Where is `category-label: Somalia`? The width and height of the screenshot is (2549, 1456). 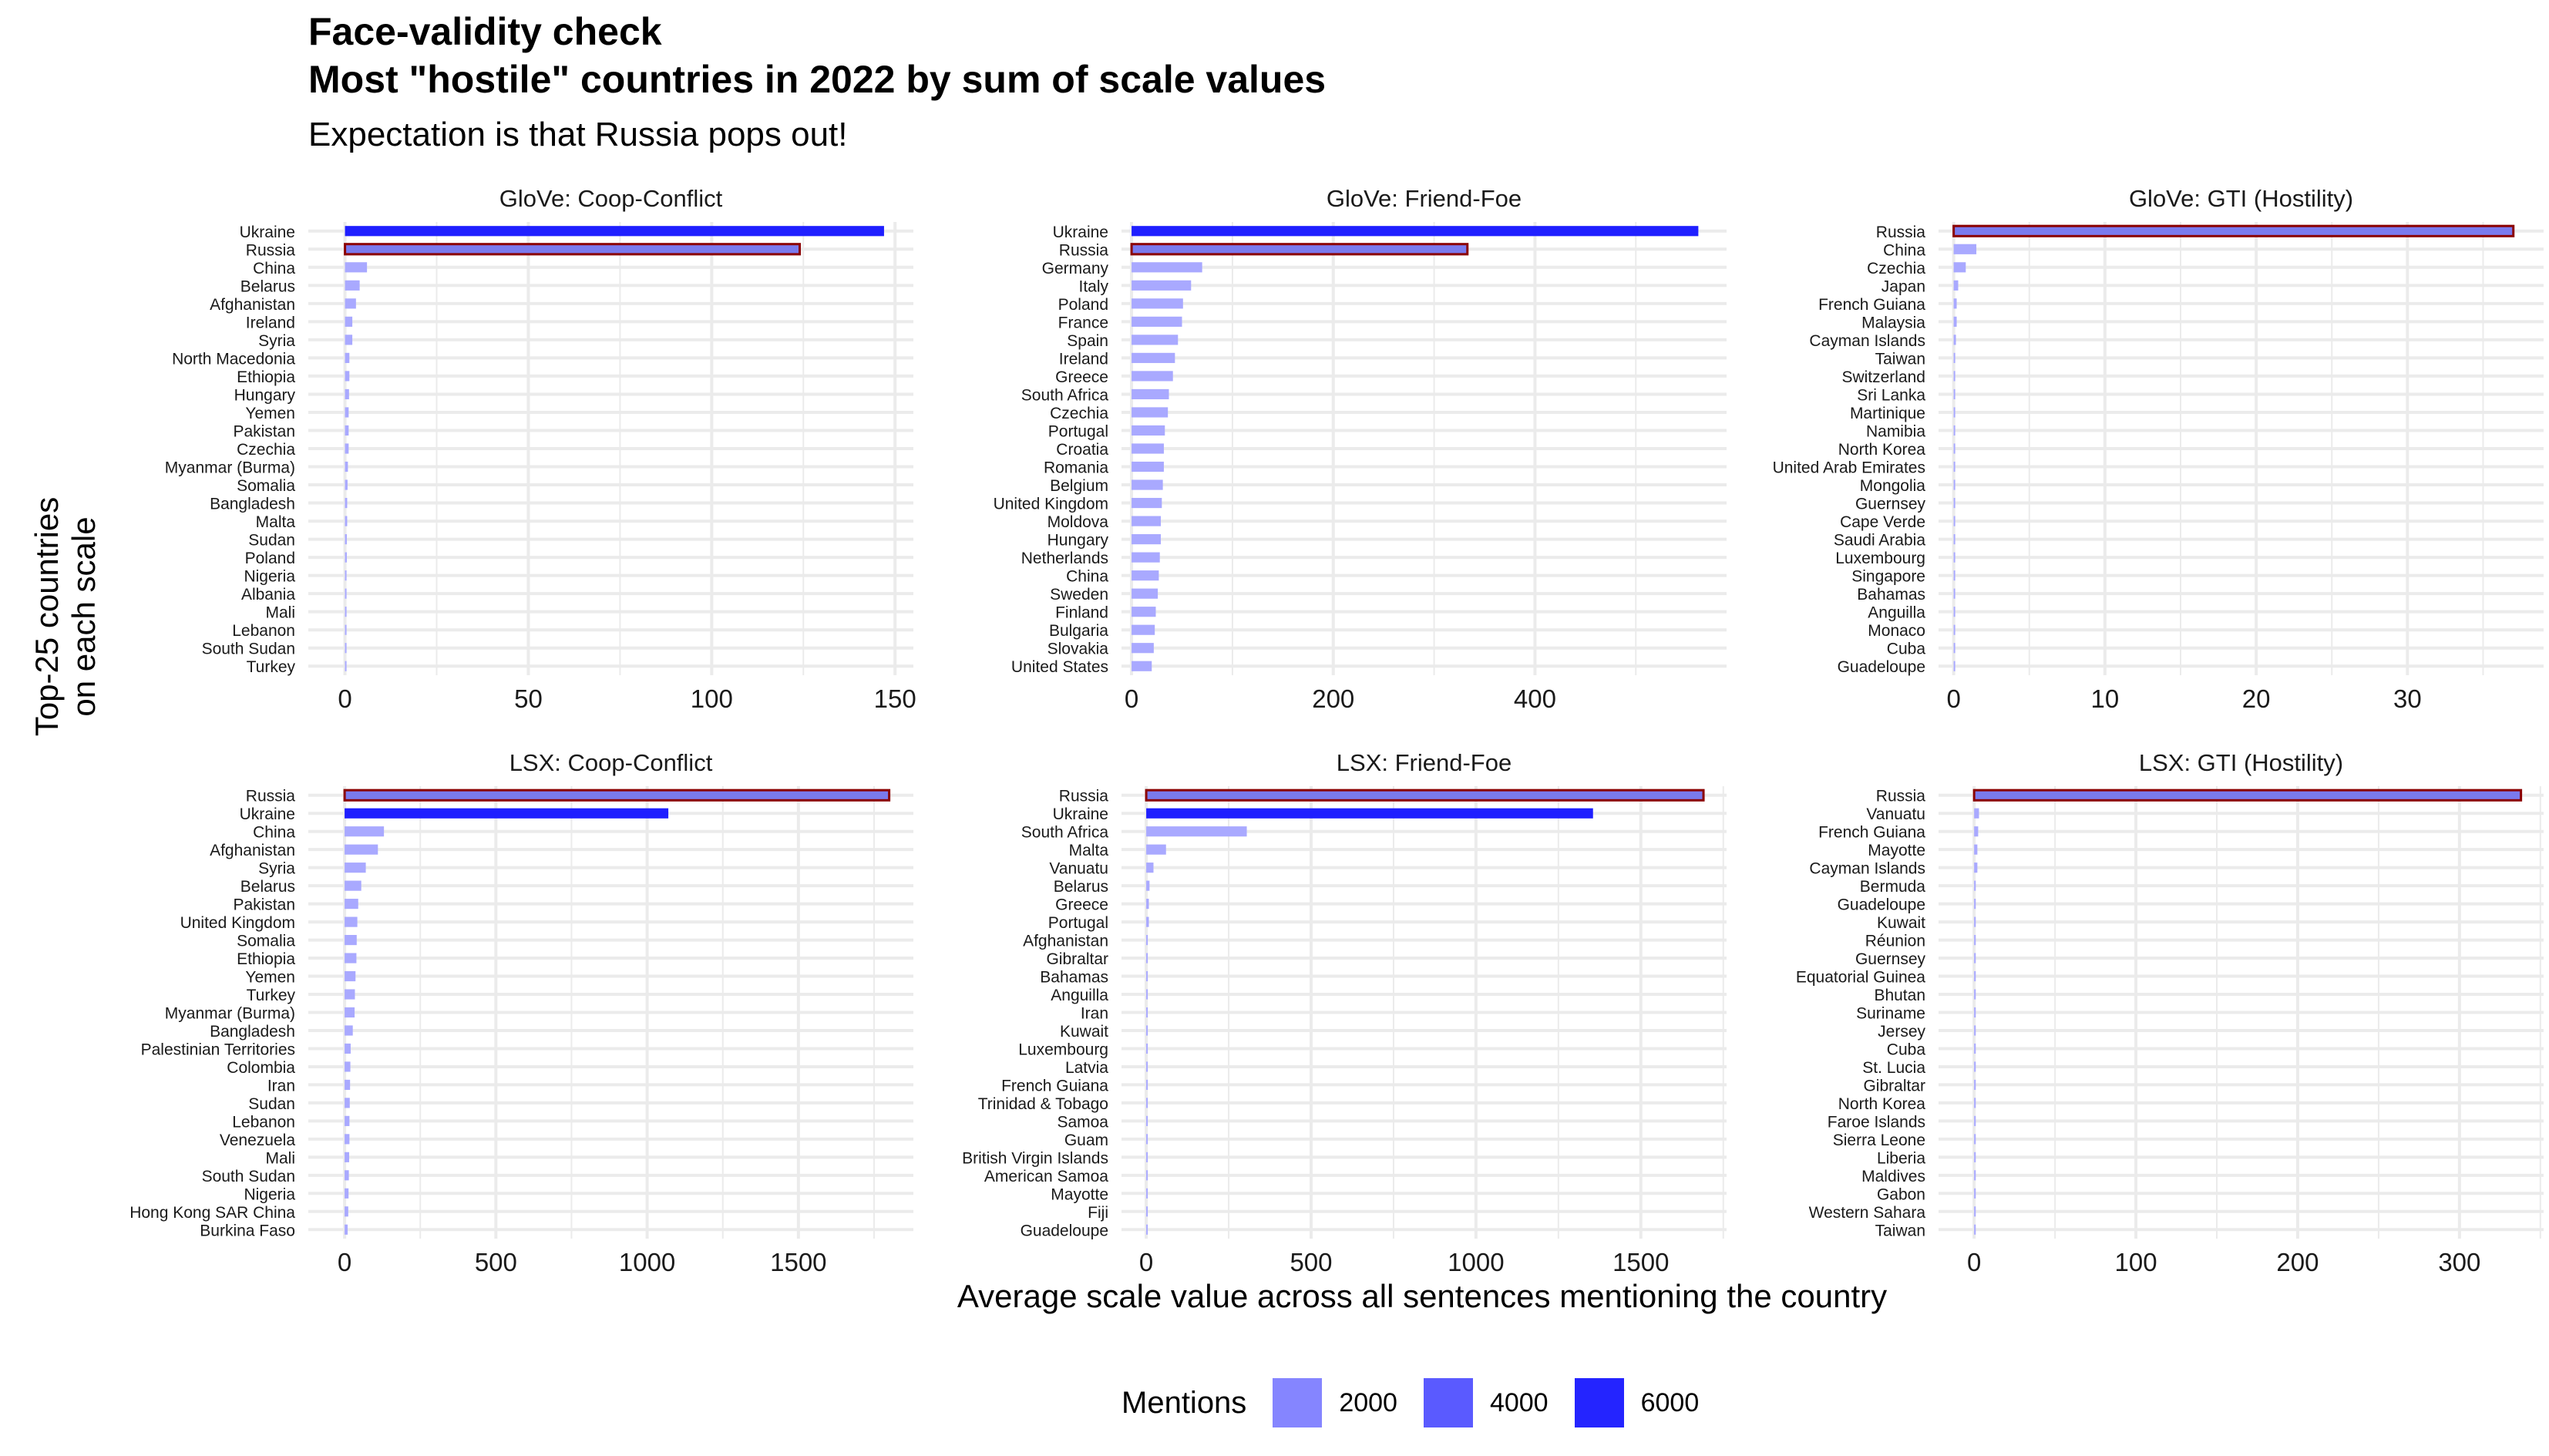
category-label: Somalia is located at coordinates (266, 486).